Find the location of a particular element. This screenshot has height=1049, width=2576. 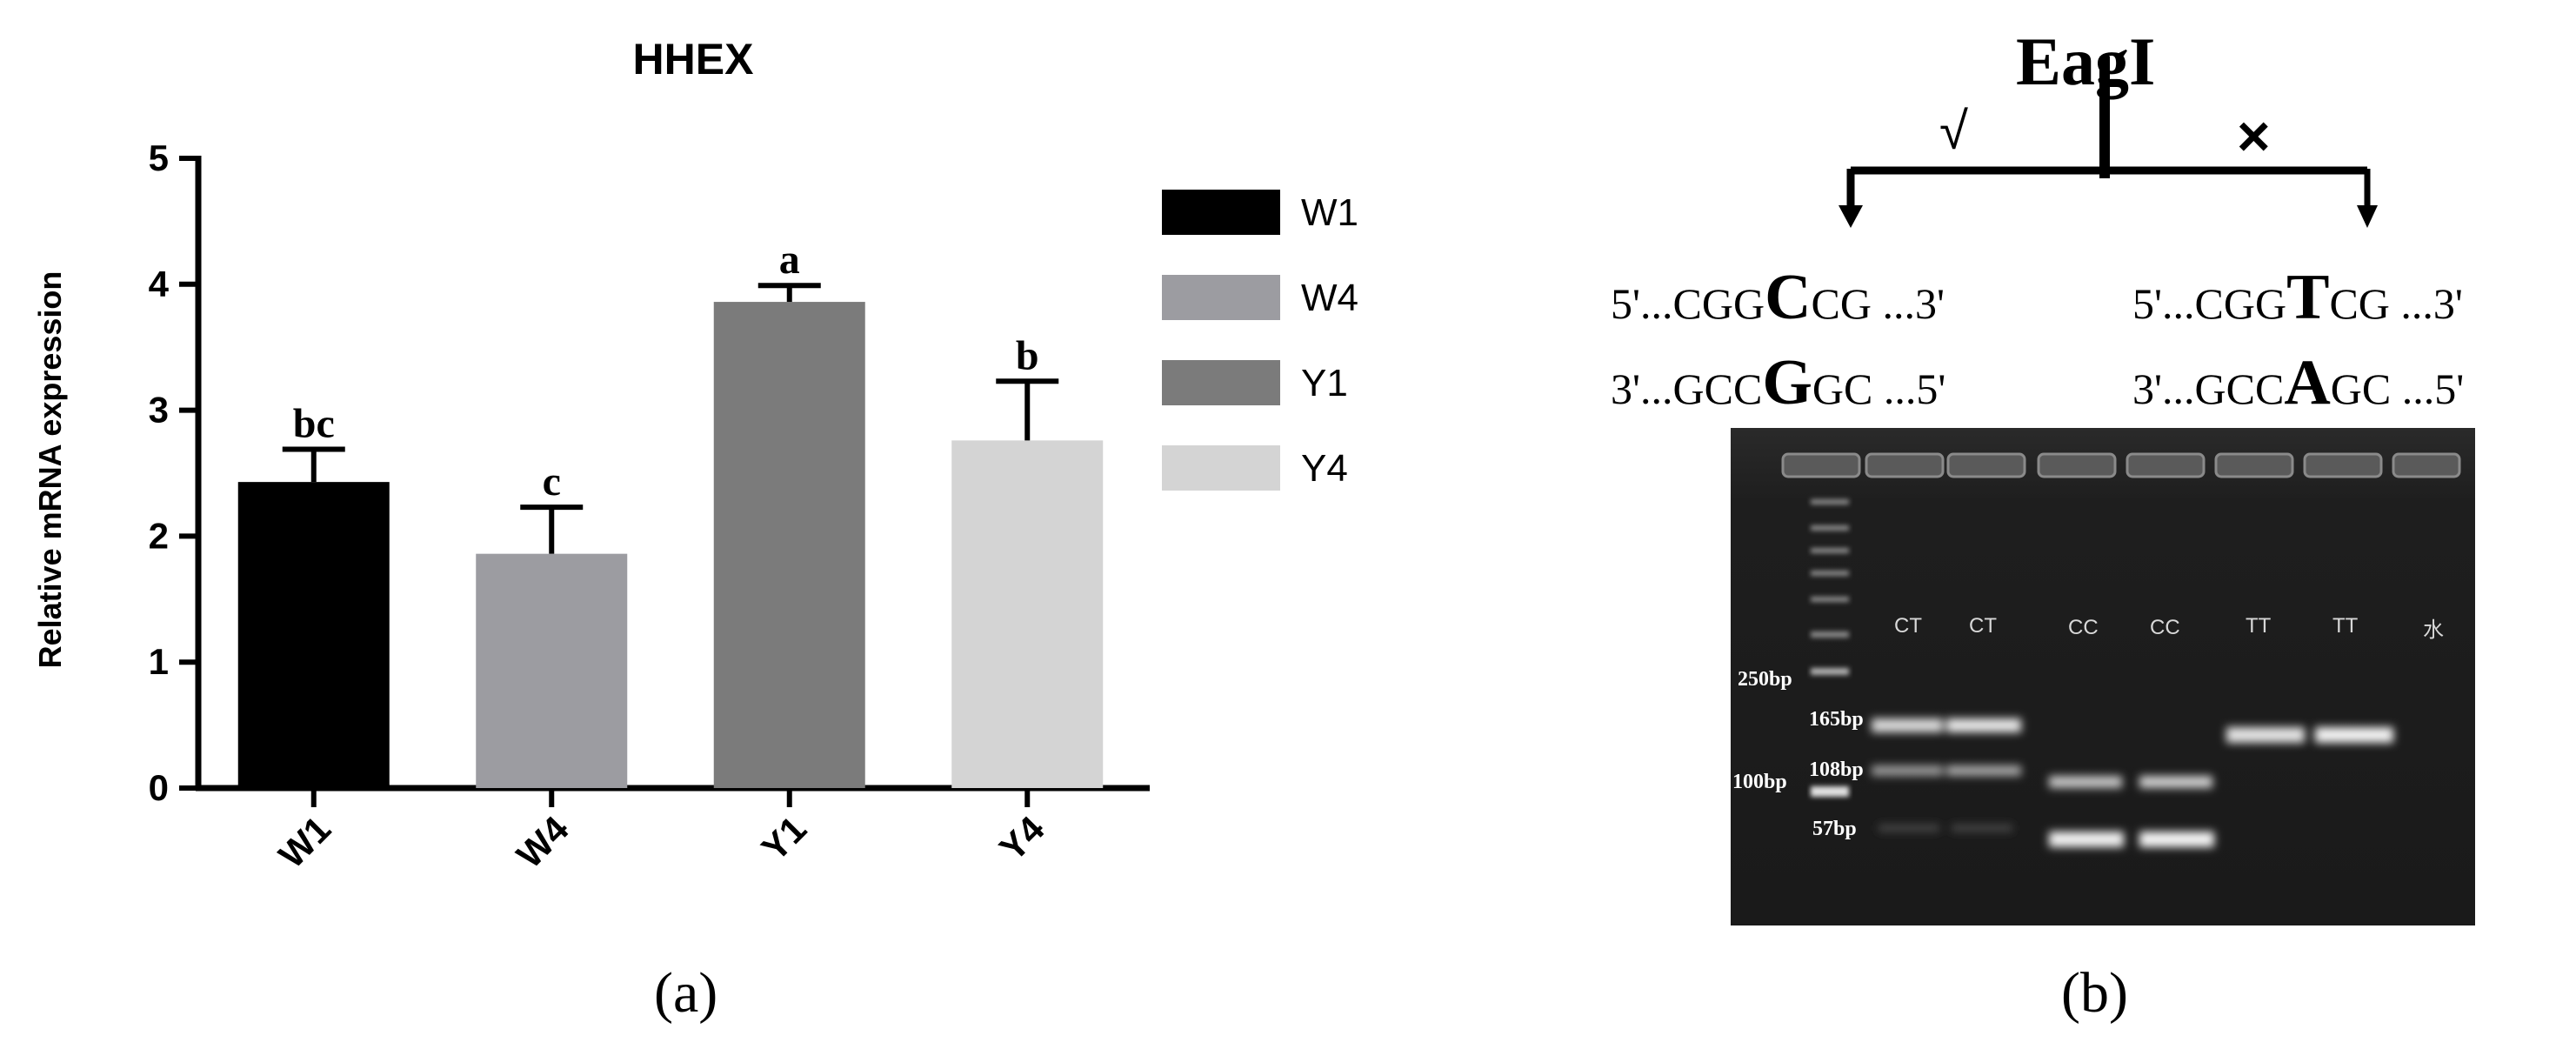

x-tick-label: Y4 is located at coordinates (1021, 838).